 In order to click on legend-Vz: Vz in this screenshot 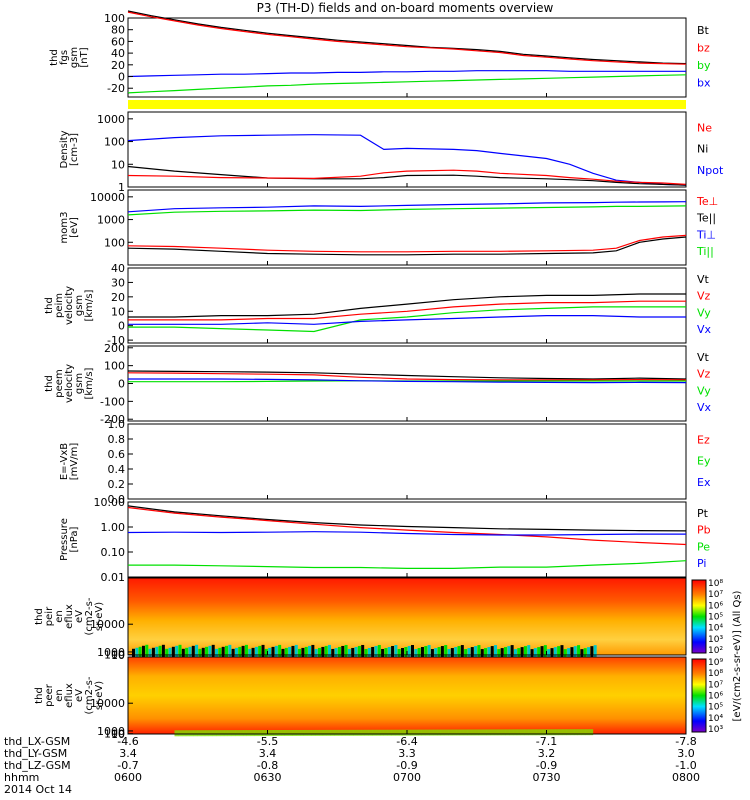, I will do `click(704, 374)`.